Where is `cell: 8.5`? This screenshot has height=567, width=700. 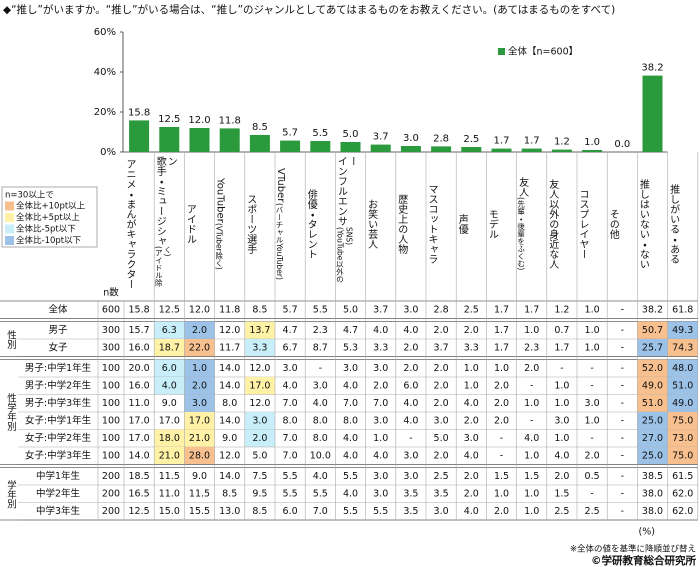
cell: 8.5 is located at coordinates (259, 511).